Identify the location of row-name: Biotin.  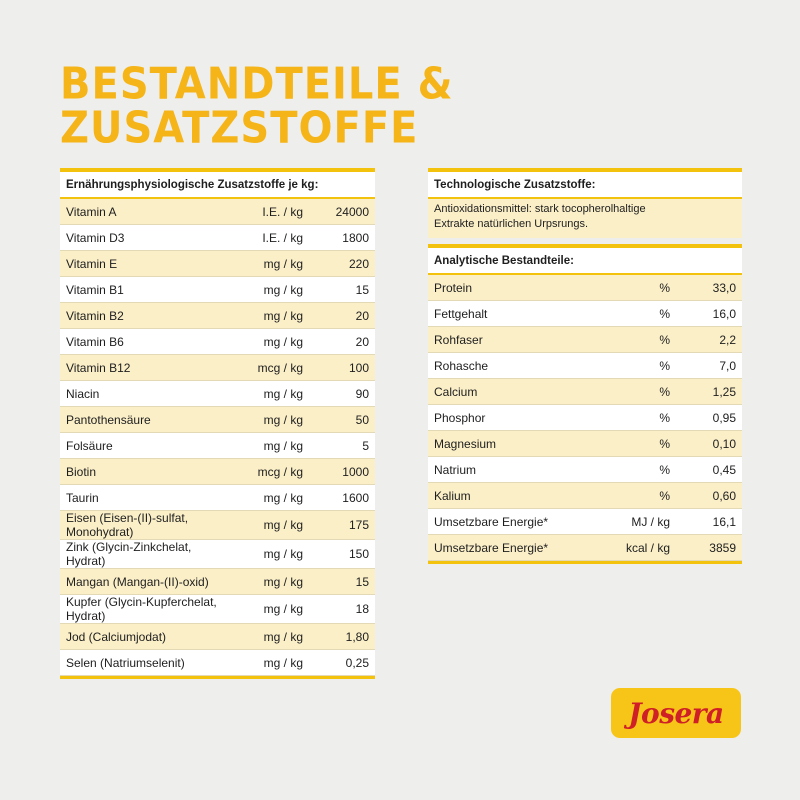
(143, 471).